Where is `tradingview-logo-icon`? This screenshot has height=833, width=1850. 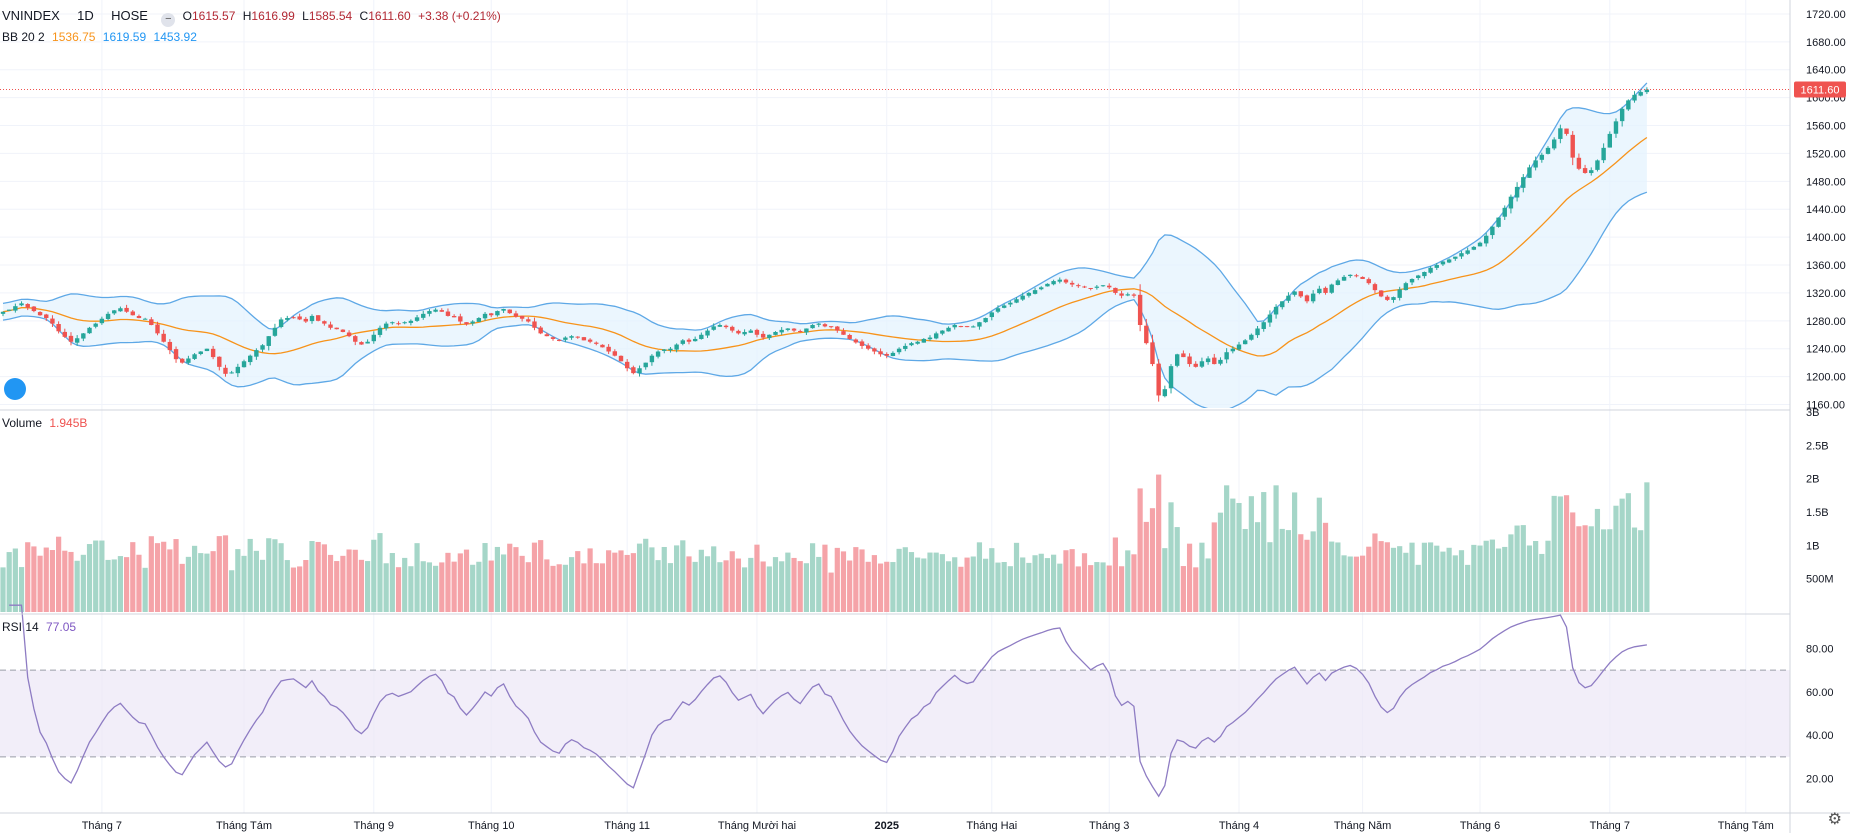
tradingview-logo-icon is located at coordinates (15, 389).